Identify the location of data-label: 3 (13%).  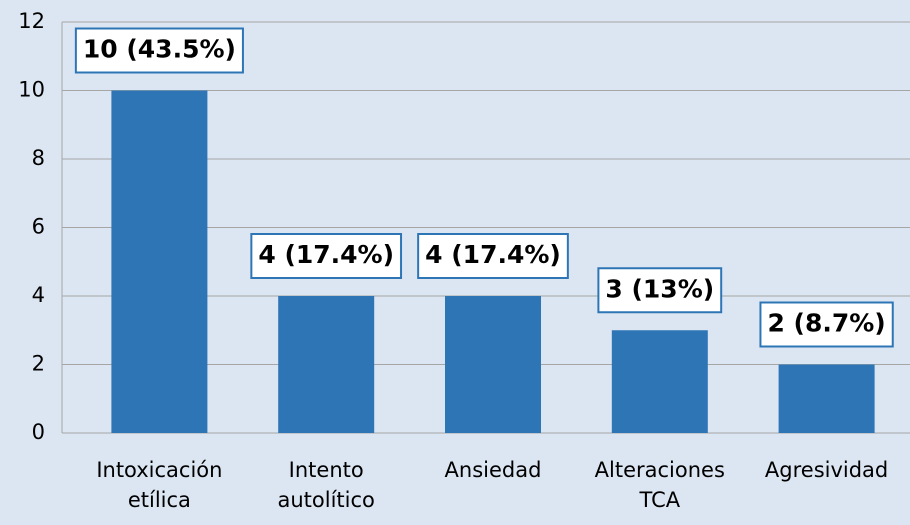
(660, 290).